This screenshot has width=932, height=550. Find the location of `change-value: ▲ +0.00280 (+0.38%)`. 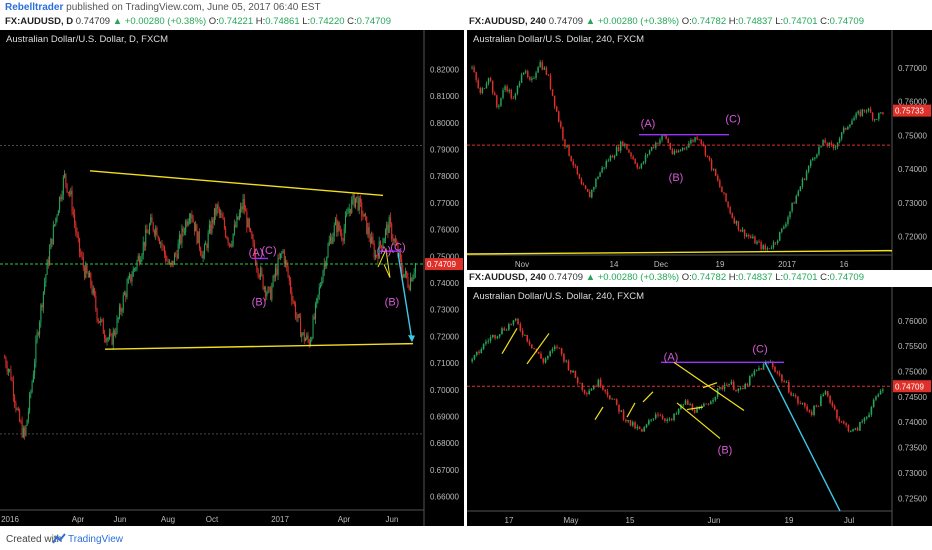

change-value: ▲ +0.00280 (+0.38%) is located at coordinates (159, 21).